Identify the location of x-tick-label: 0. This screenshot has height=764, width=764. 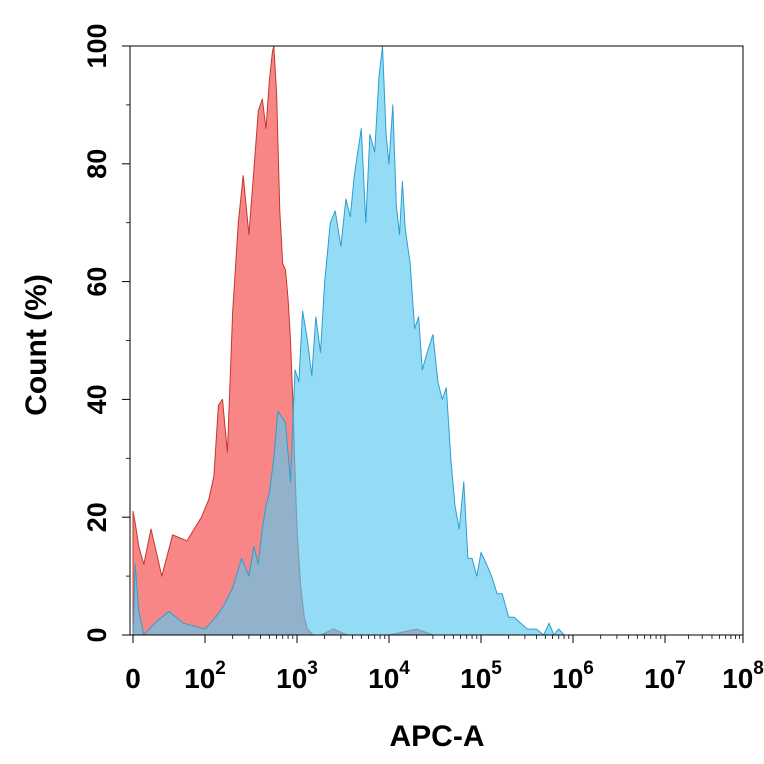
(133, 678).